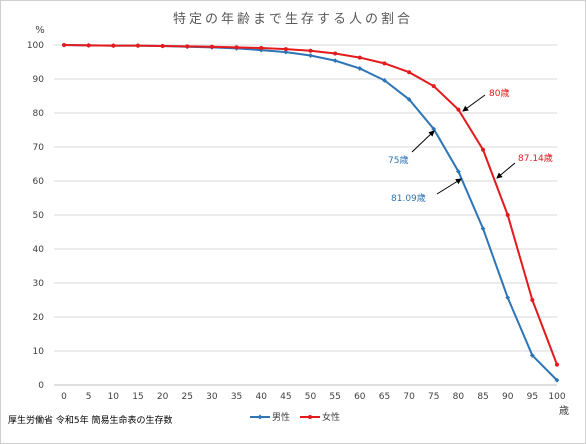 This screenshot has height=444, width=586. I want to click on x-tick-label: 25, so click(187, 397).